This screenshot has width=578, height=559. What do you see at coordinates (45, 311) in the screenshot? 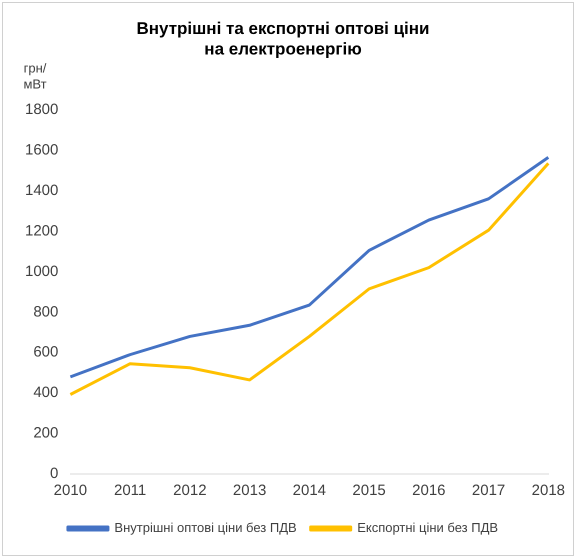
I see `y-tick-label: 800` at bounding box center [45, 311].